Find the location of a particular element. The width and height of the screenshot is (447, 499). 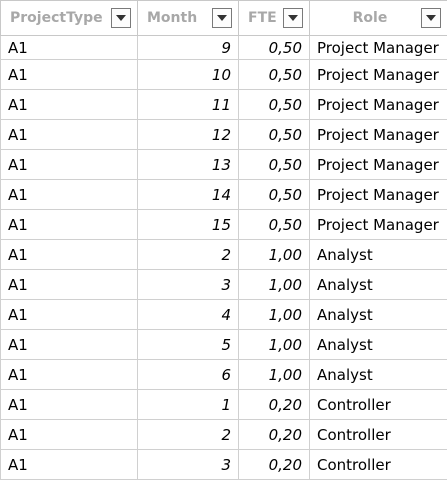

table-row: A1 1 0,20 Controller is located at coordinates (223, 404).